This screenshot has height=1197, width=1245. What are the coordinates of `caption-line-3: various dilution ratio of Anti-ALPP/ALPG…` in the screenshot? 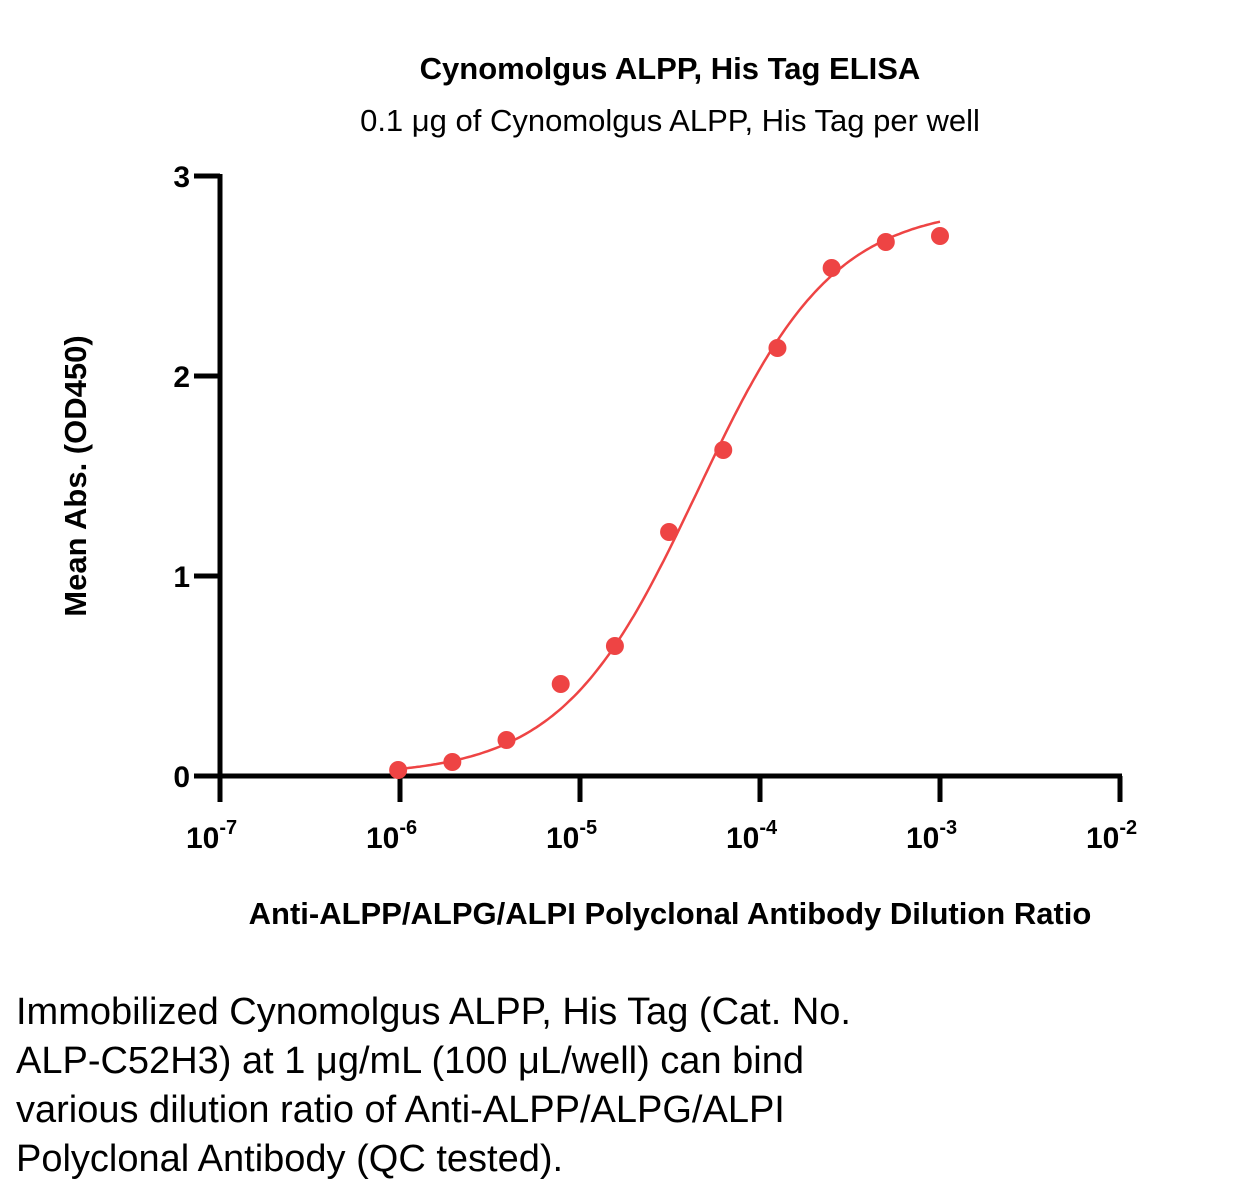 It's located at (400, 1110).